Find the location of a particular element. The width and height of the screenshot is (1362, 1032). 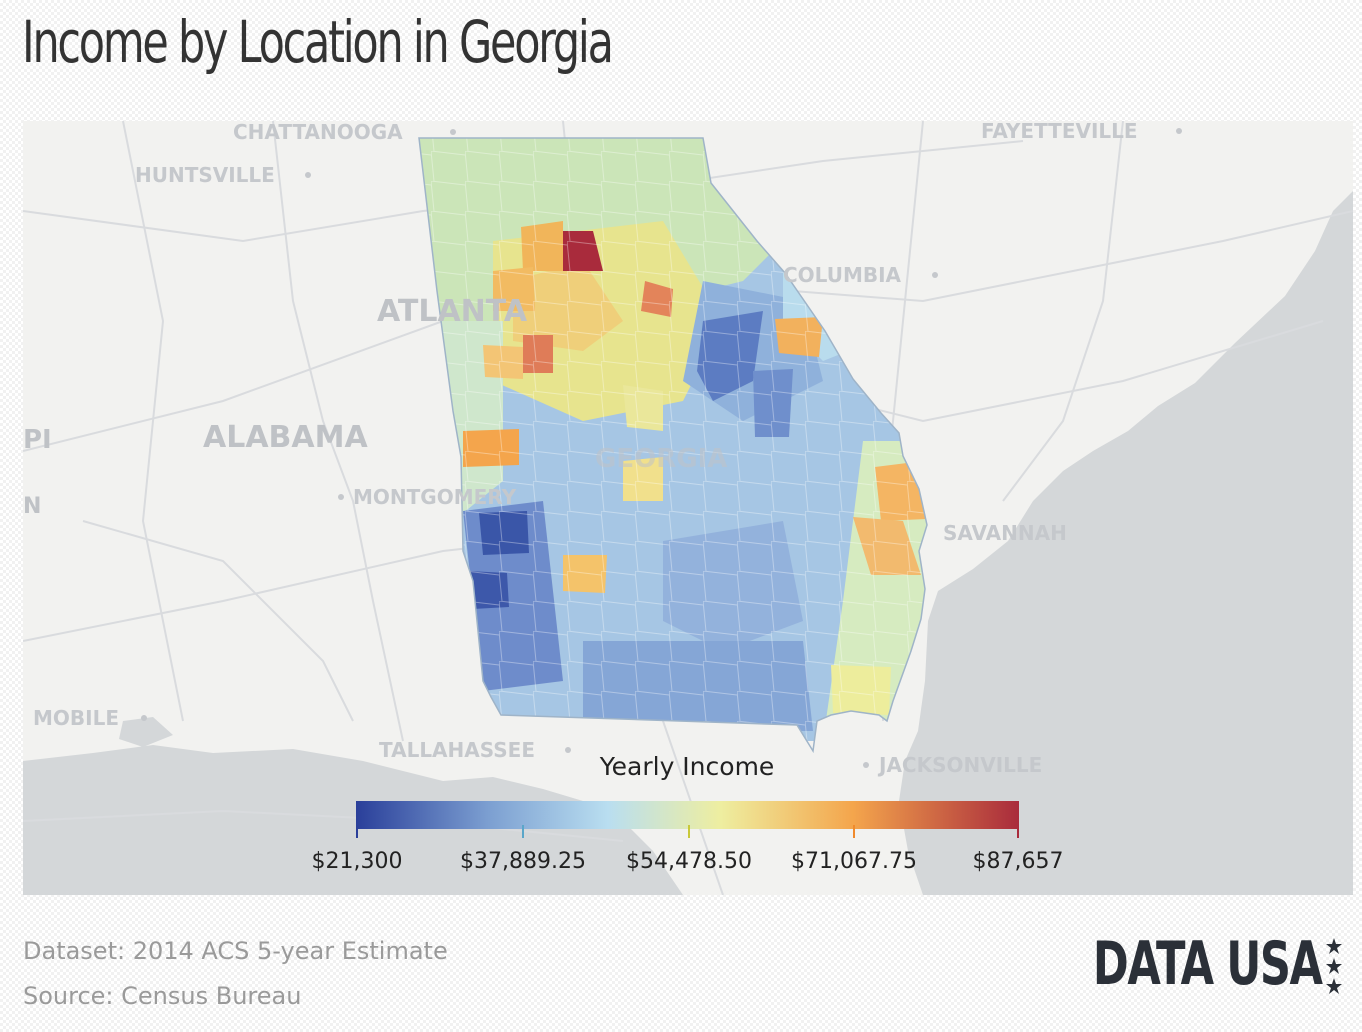

legend-tick-label-3: $71,067.75 is located at coordinates (854, 861).